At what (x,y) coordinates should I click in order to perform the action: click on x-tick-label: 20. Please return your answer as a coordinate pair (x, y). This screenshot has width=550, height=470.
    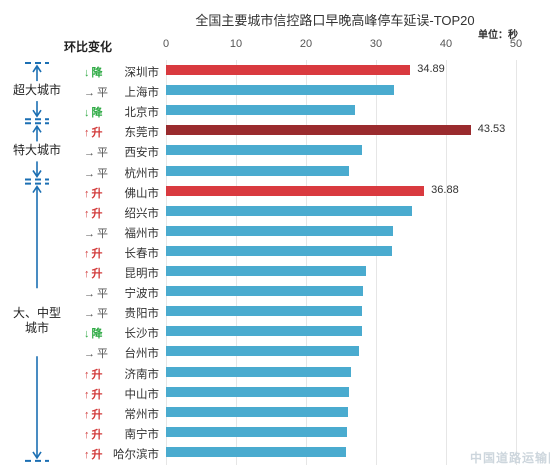
    Looking at the image, I should click on (306, 44).